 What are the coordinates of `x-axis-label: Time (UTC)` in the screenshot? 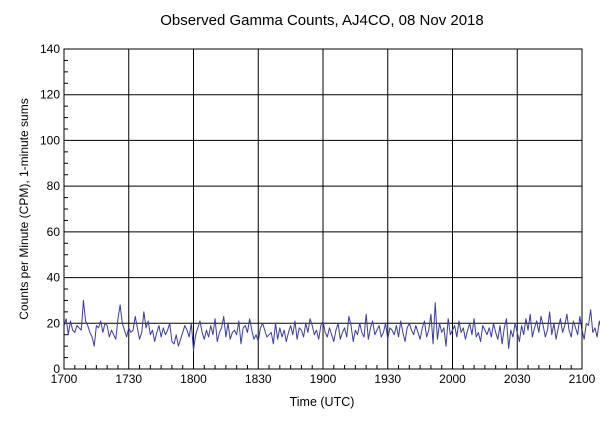 It's located at (322, 402).